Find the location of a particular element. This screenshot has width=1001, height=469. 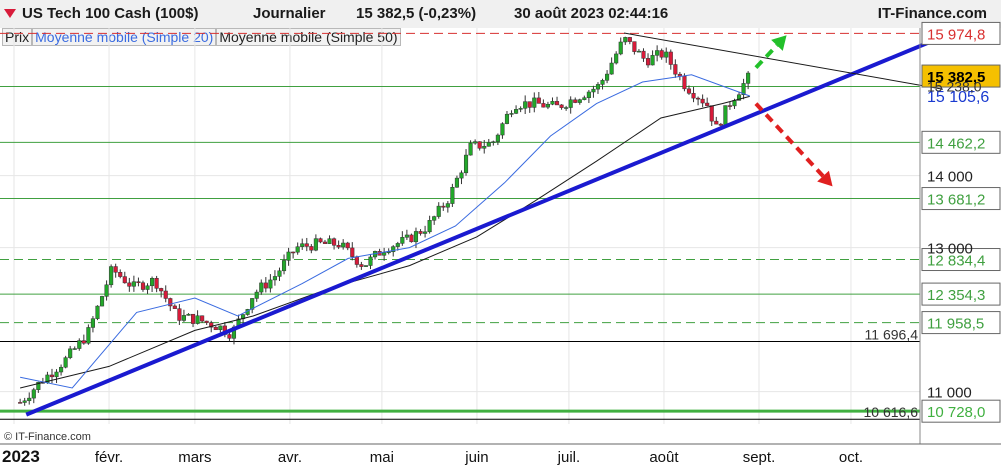

level-label: 11 958,5 is located at coordinates (961, 323).